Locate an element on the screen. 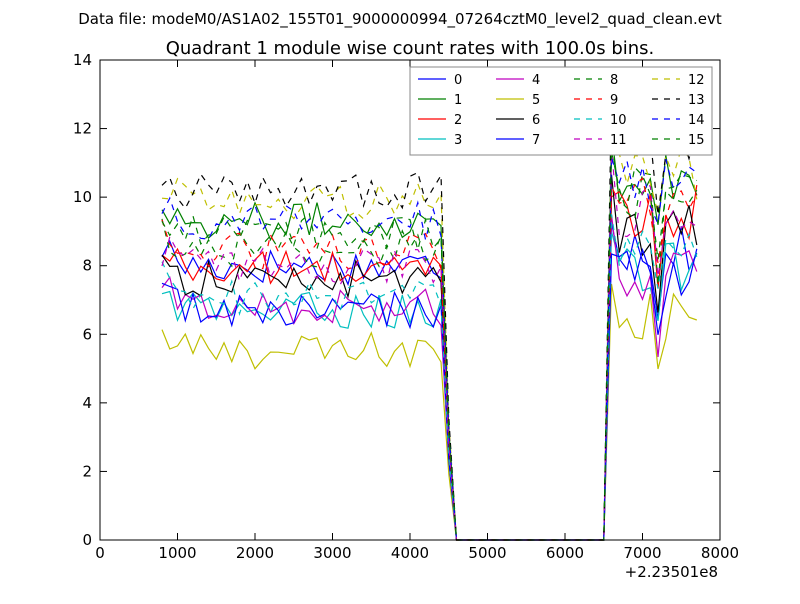 This screenshot has height=604, width=800. legend-label-6: 6 is located at coordinates (536, 120).